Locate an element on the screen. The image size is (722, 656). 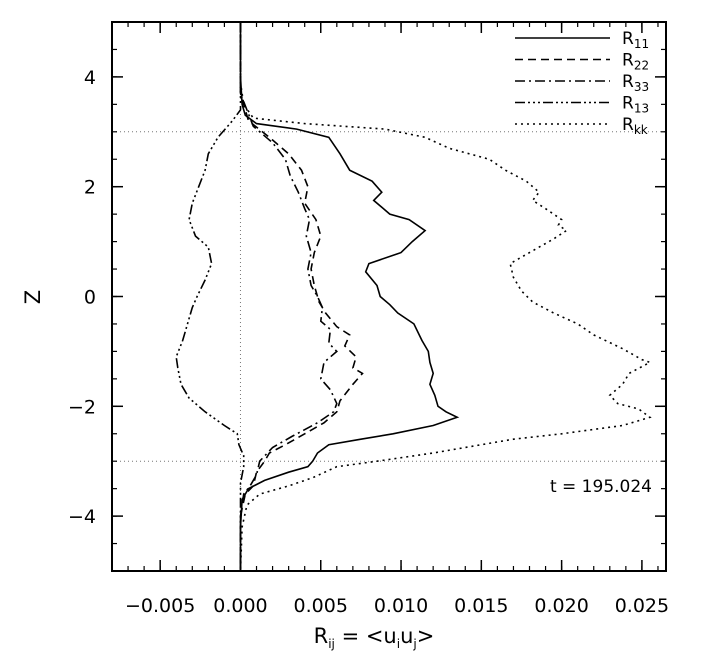
x-tick-label: −0.005 is located at coordinates (160, 606).